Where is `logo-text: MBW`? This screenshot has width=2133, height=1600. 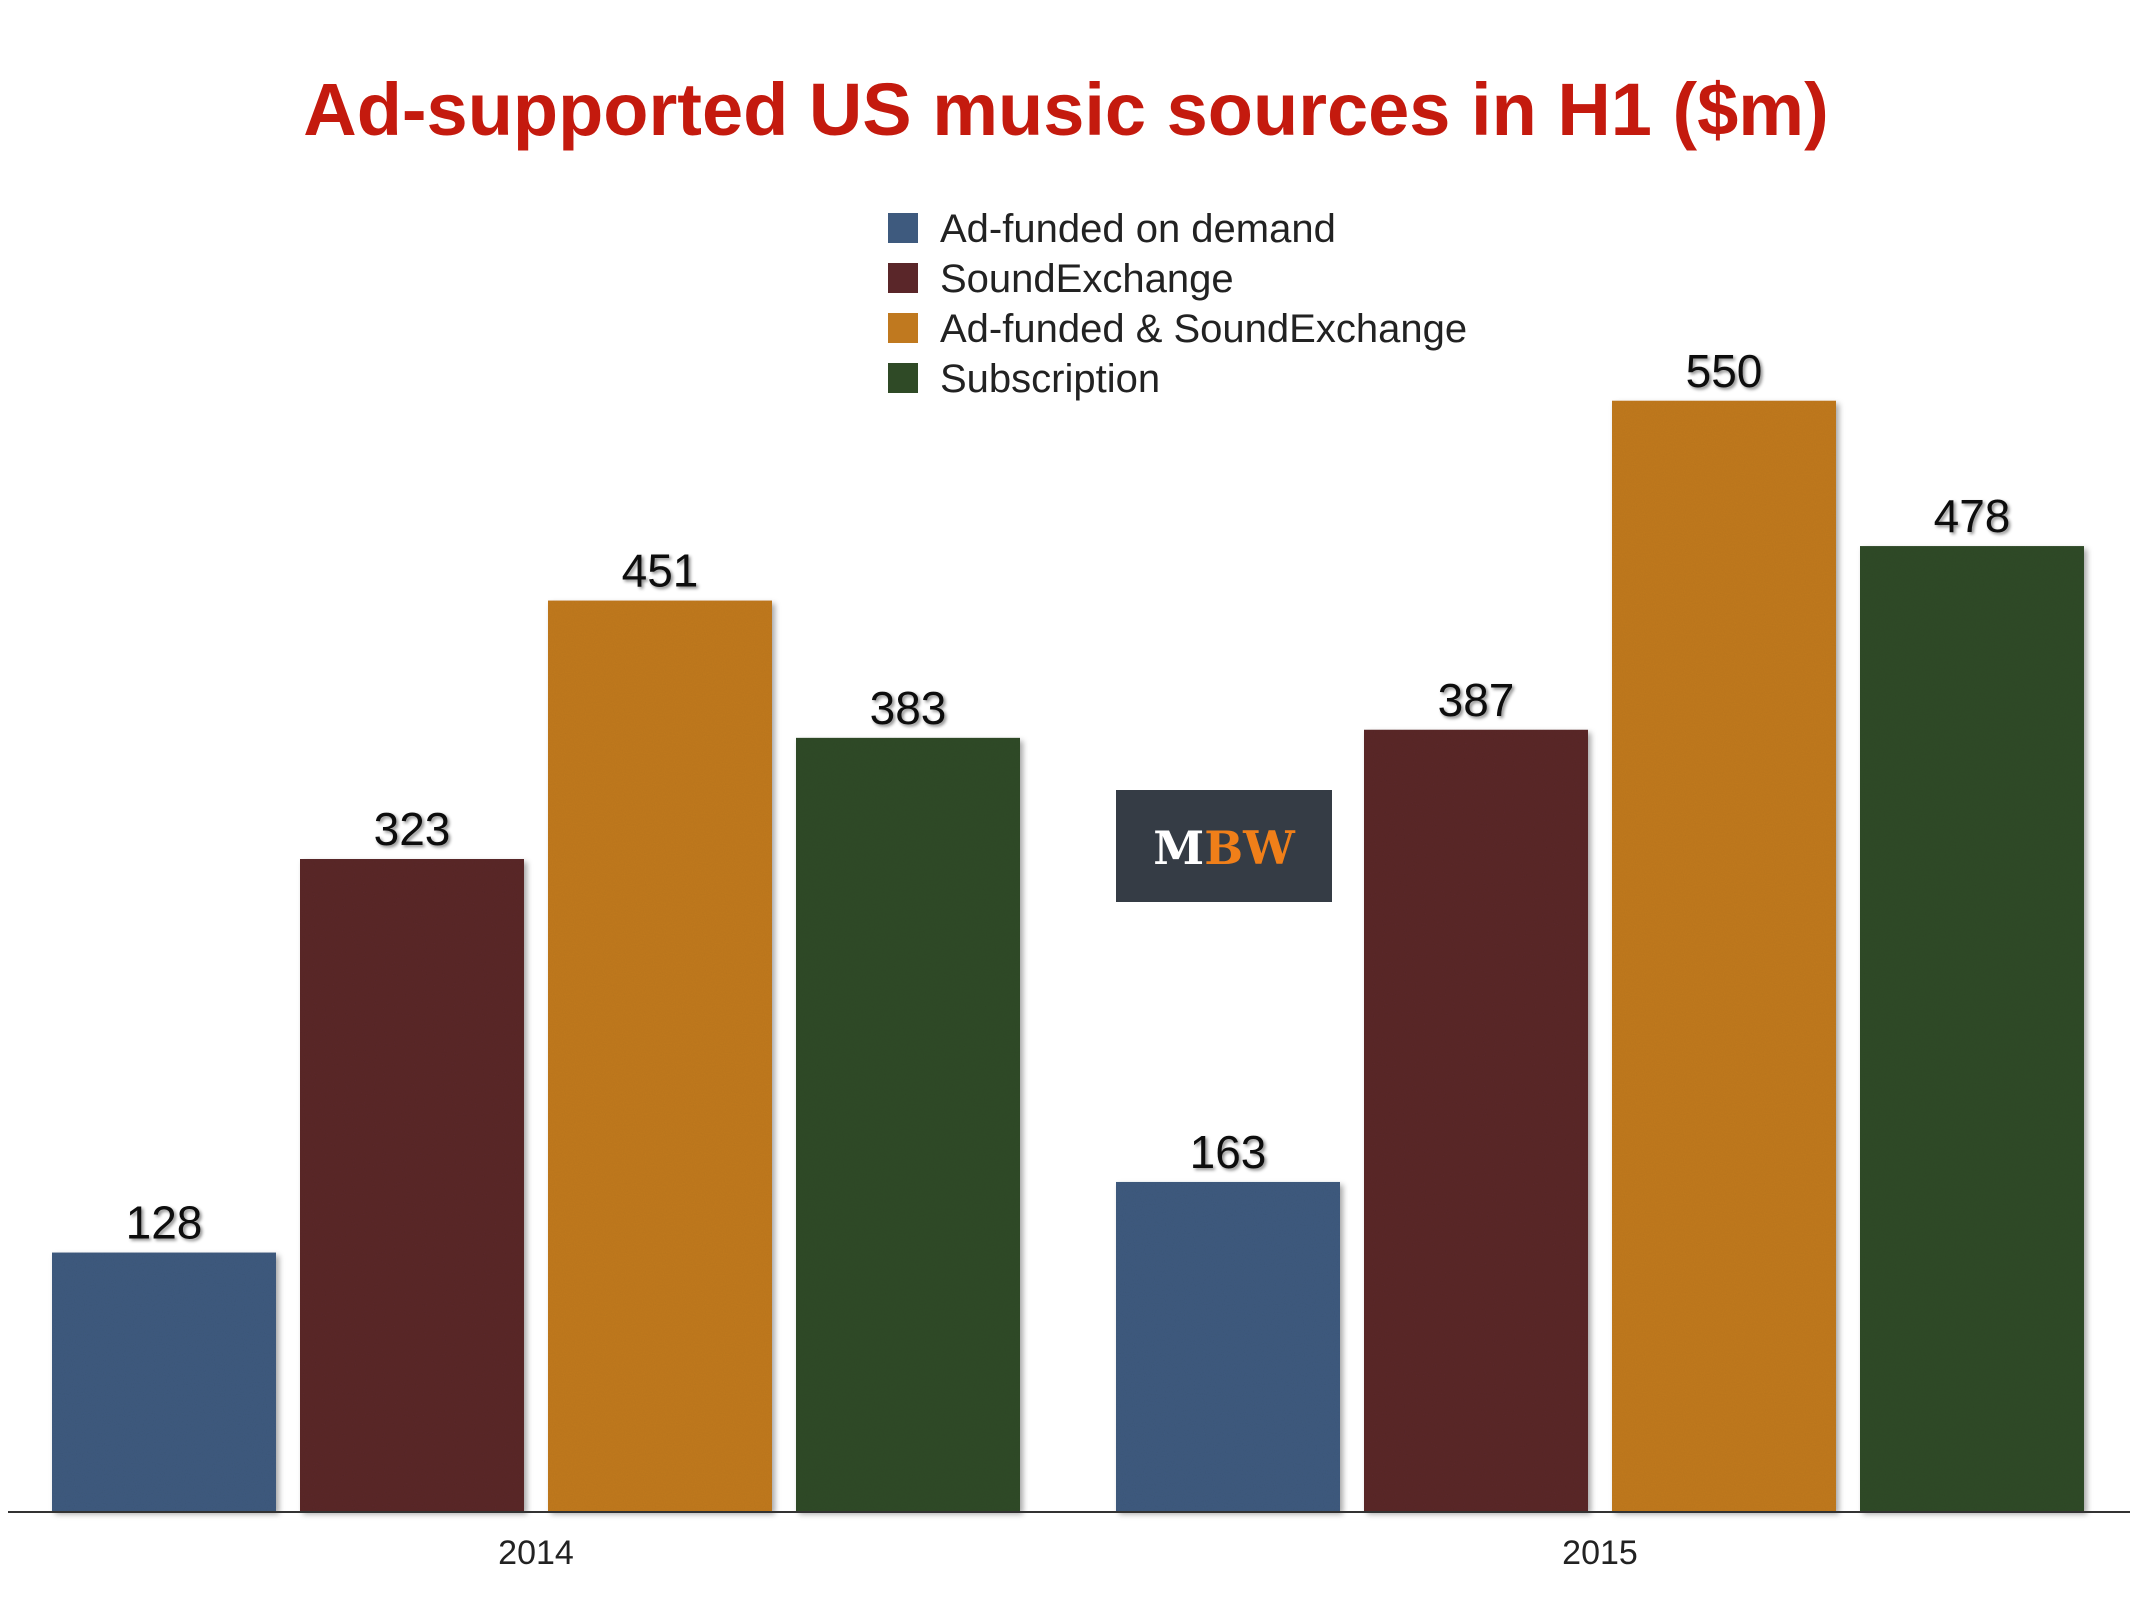
logo-text: MBW is located at coordinates (1224, 848).